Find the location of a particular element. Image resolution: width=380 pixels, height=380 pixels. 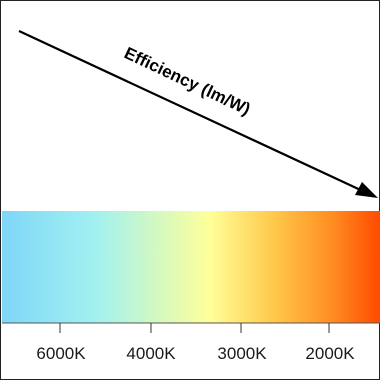

tick-label-6000k: 6000K is located at coordinates (61, 353).